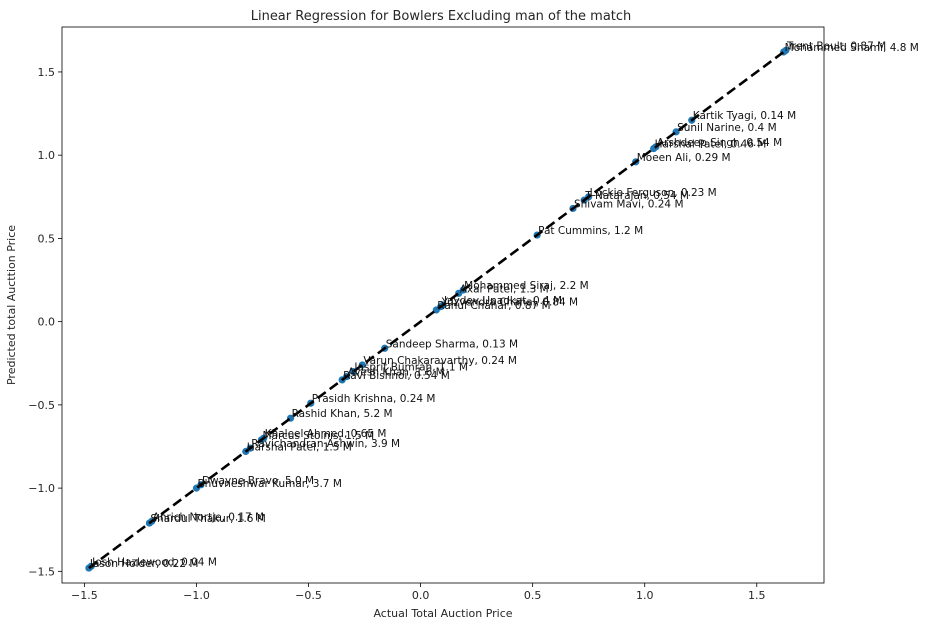 The image size is (936, 628). What do you see at coordinates (590, 231) in the screenshot?
I see `point-label: Pat Cummins, 1.2 M` at bounding box center [590, 231].